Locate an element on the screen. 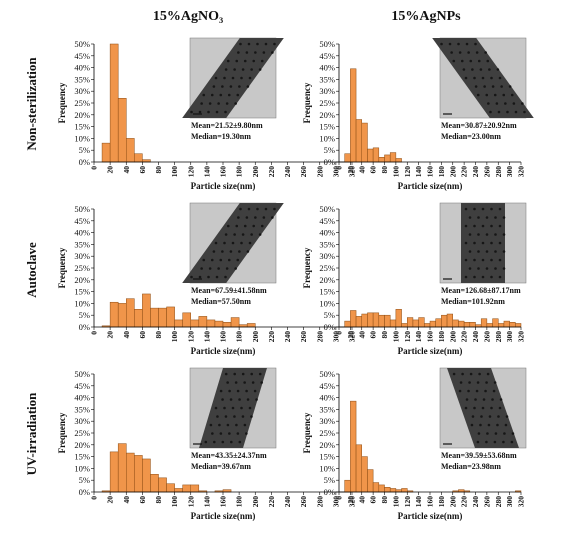 Image resolution: width=576 pixels, height=543 pixels. x-tick-label: 280 is located at coordinates (319, 502).